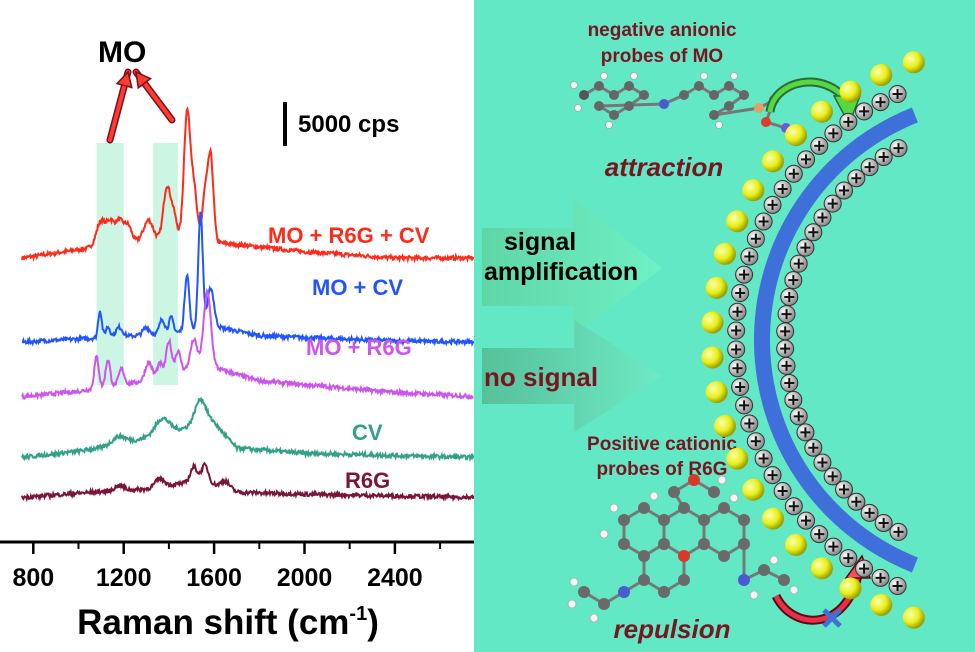  What do you see at coordinates (541, 377) in the screenshot?
I see `no-signal-label: no signal` at bounding box center [541, 377].